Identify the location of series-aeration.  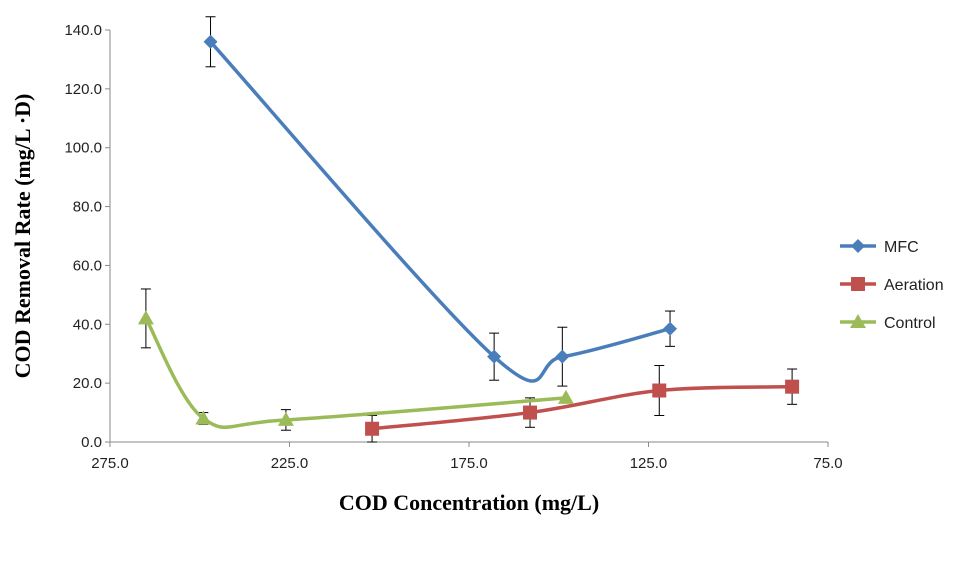
(582, 403).